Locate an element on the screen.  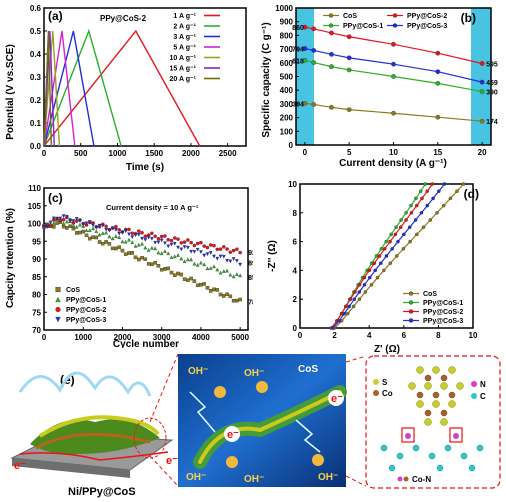
chart-a-title: PPy@CoS-2 is located at coordinates (123, 18).